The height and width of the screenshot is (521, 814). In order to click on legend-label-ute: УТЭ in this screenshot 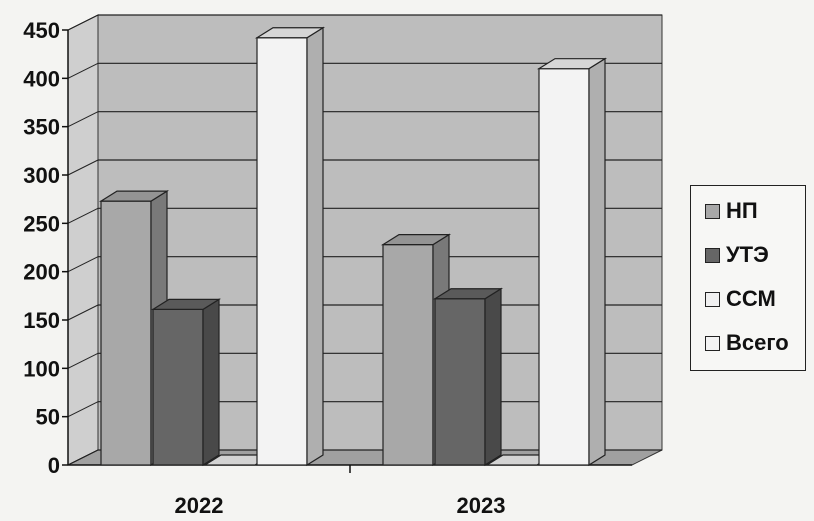, I will do `click(747, 254)`.